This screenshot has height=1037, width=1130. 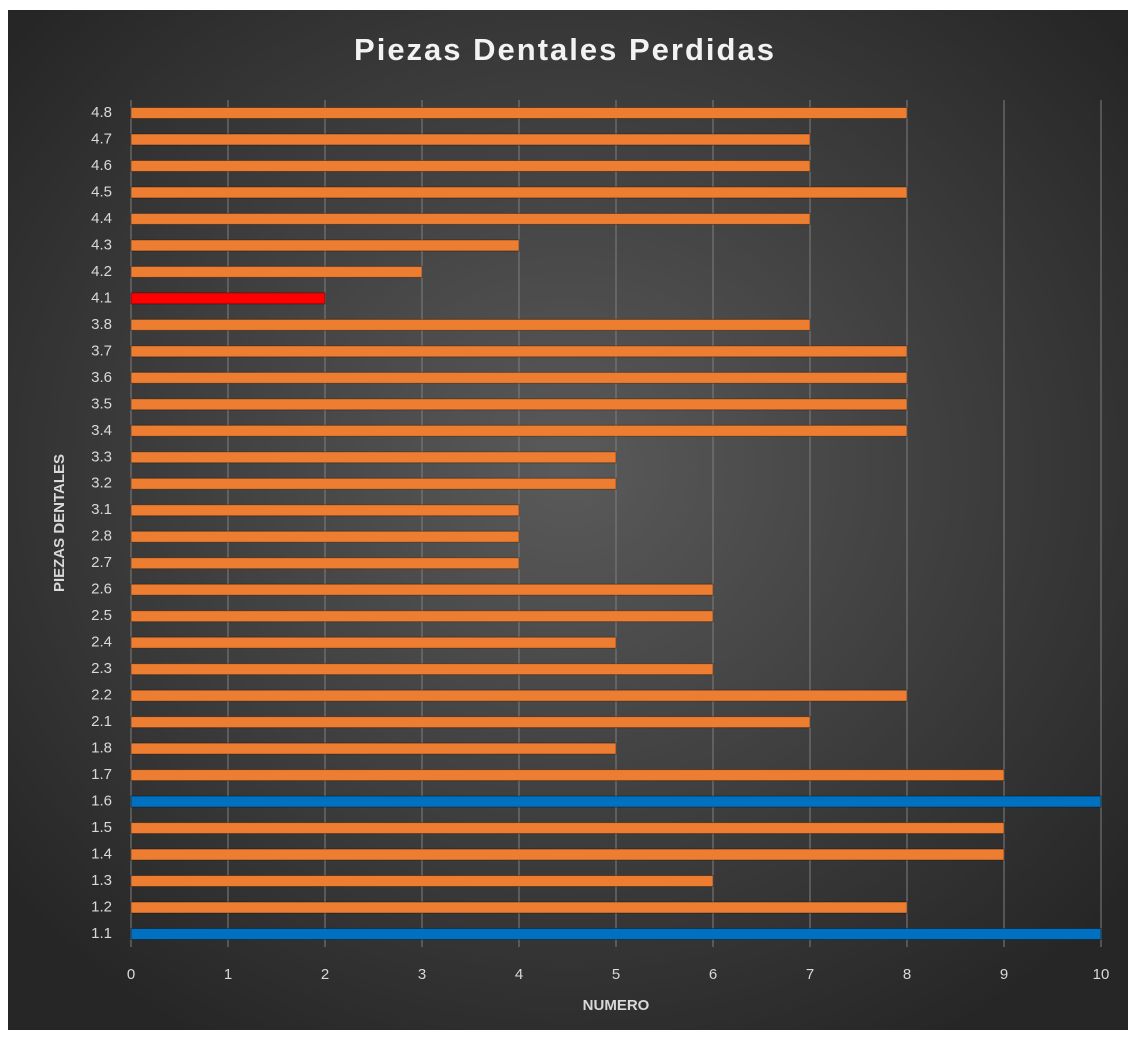 What do you see at coordinates (101, 536) in the screenshot?
I see `y-tick-label: 2.8` at bounding box center [101, 536].